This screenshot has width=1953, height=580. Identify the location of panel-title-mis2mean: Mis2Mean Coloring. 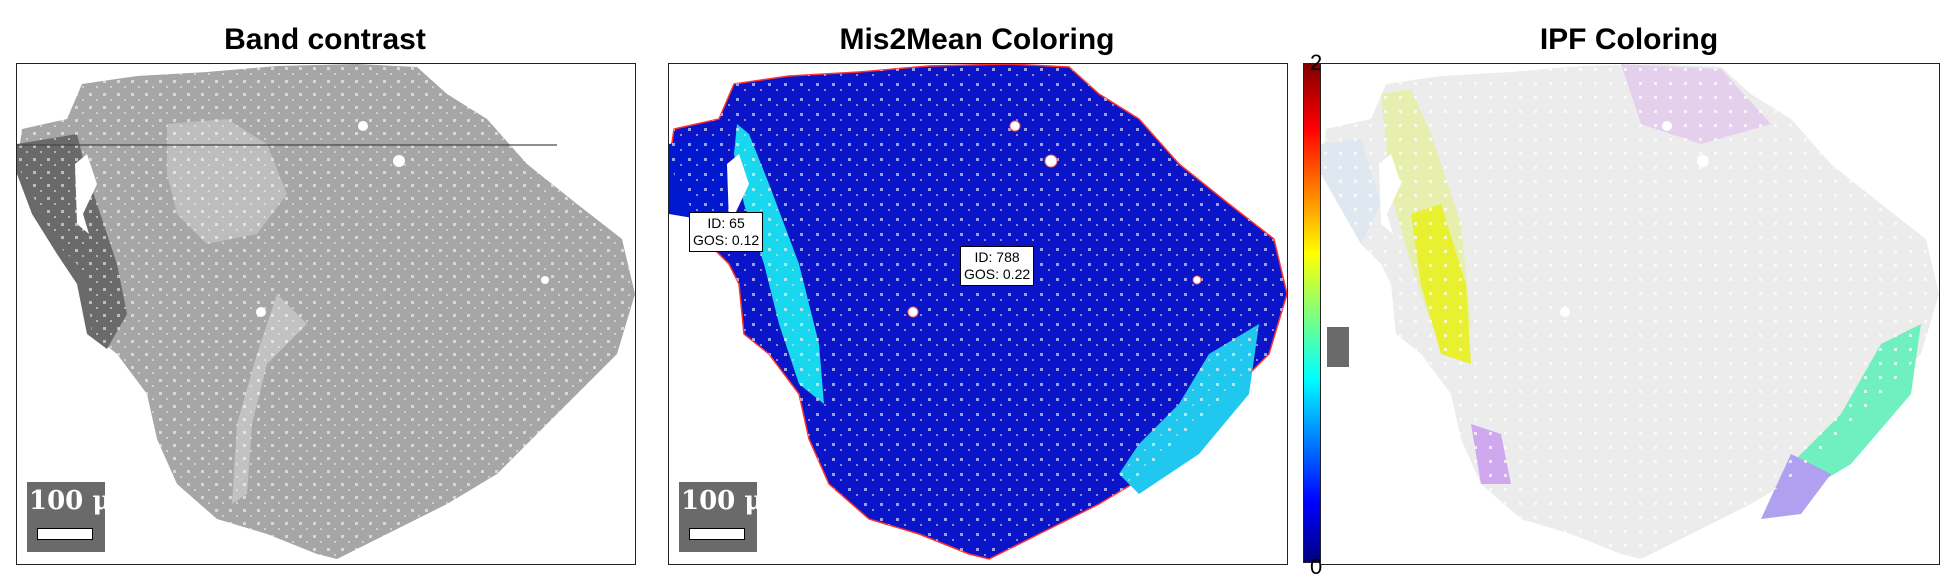
(977, 40).